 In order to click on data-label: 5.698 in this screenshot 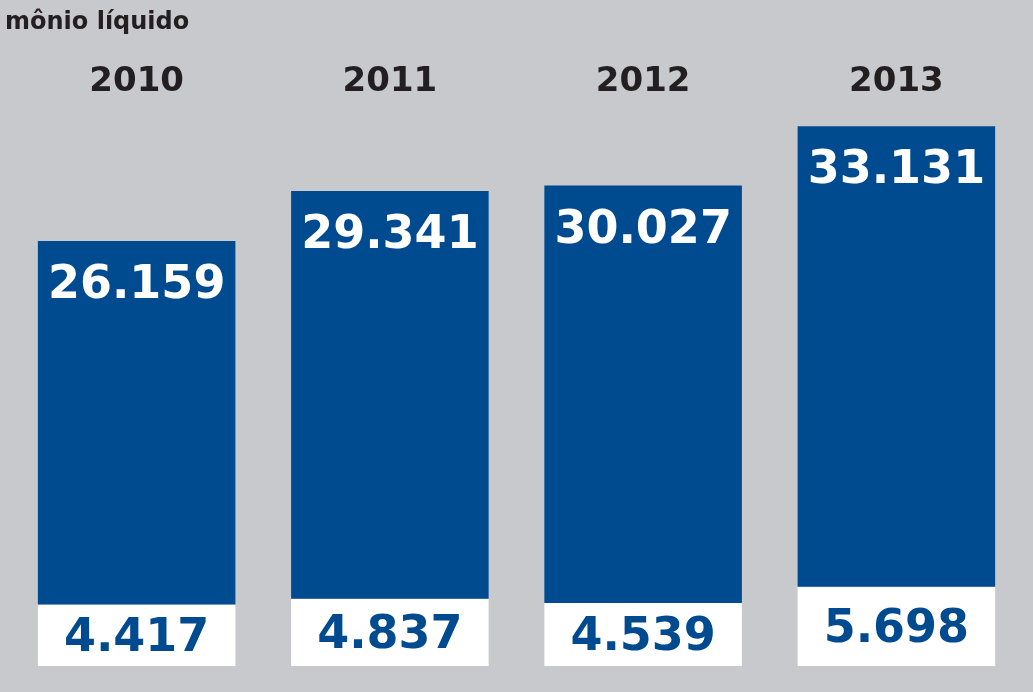, I will do `click(896, 626)`.